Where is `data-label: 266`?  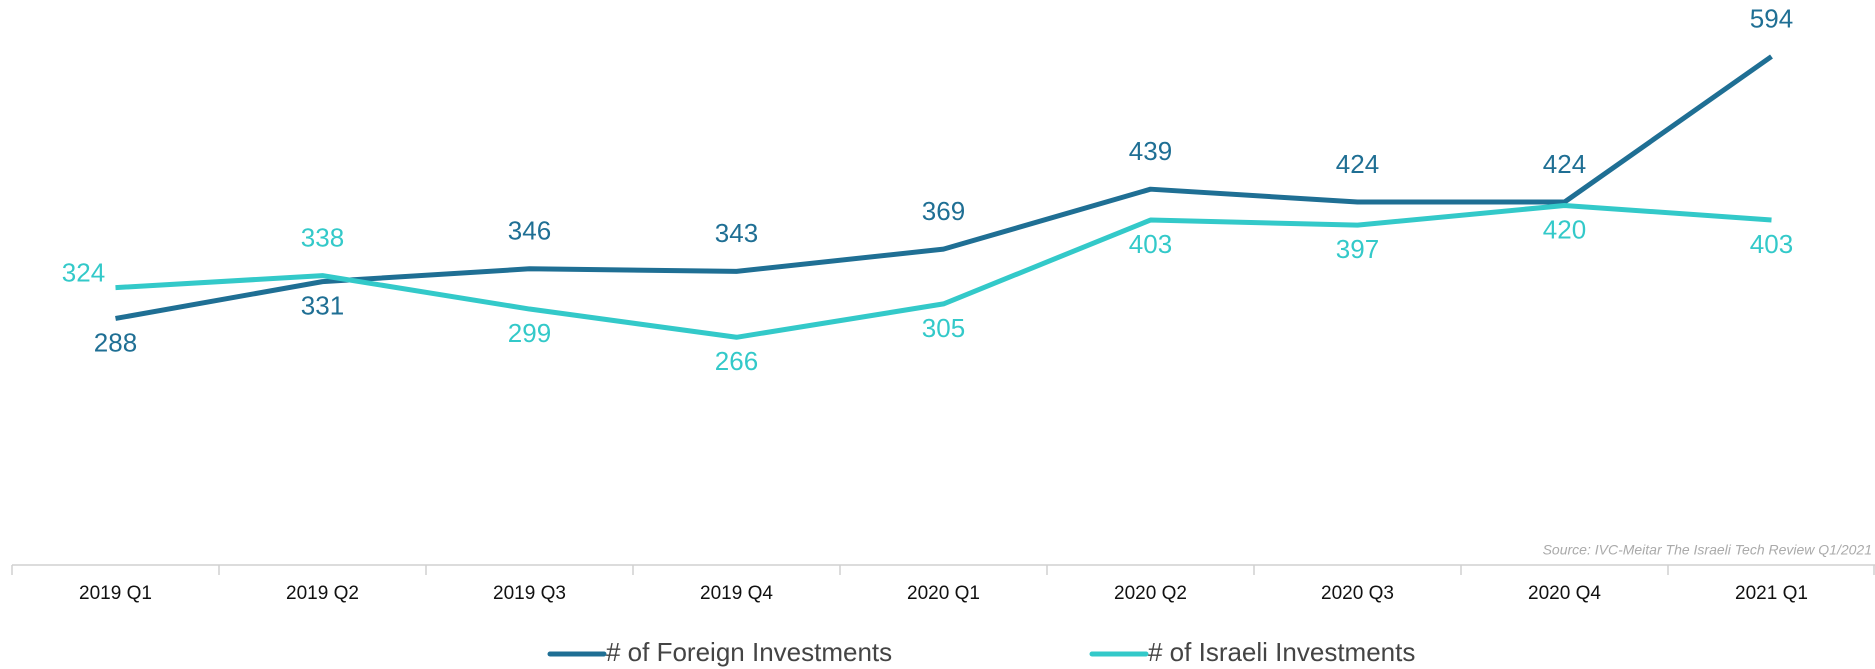 data-label: 266 is located at coordinates (736, 361).